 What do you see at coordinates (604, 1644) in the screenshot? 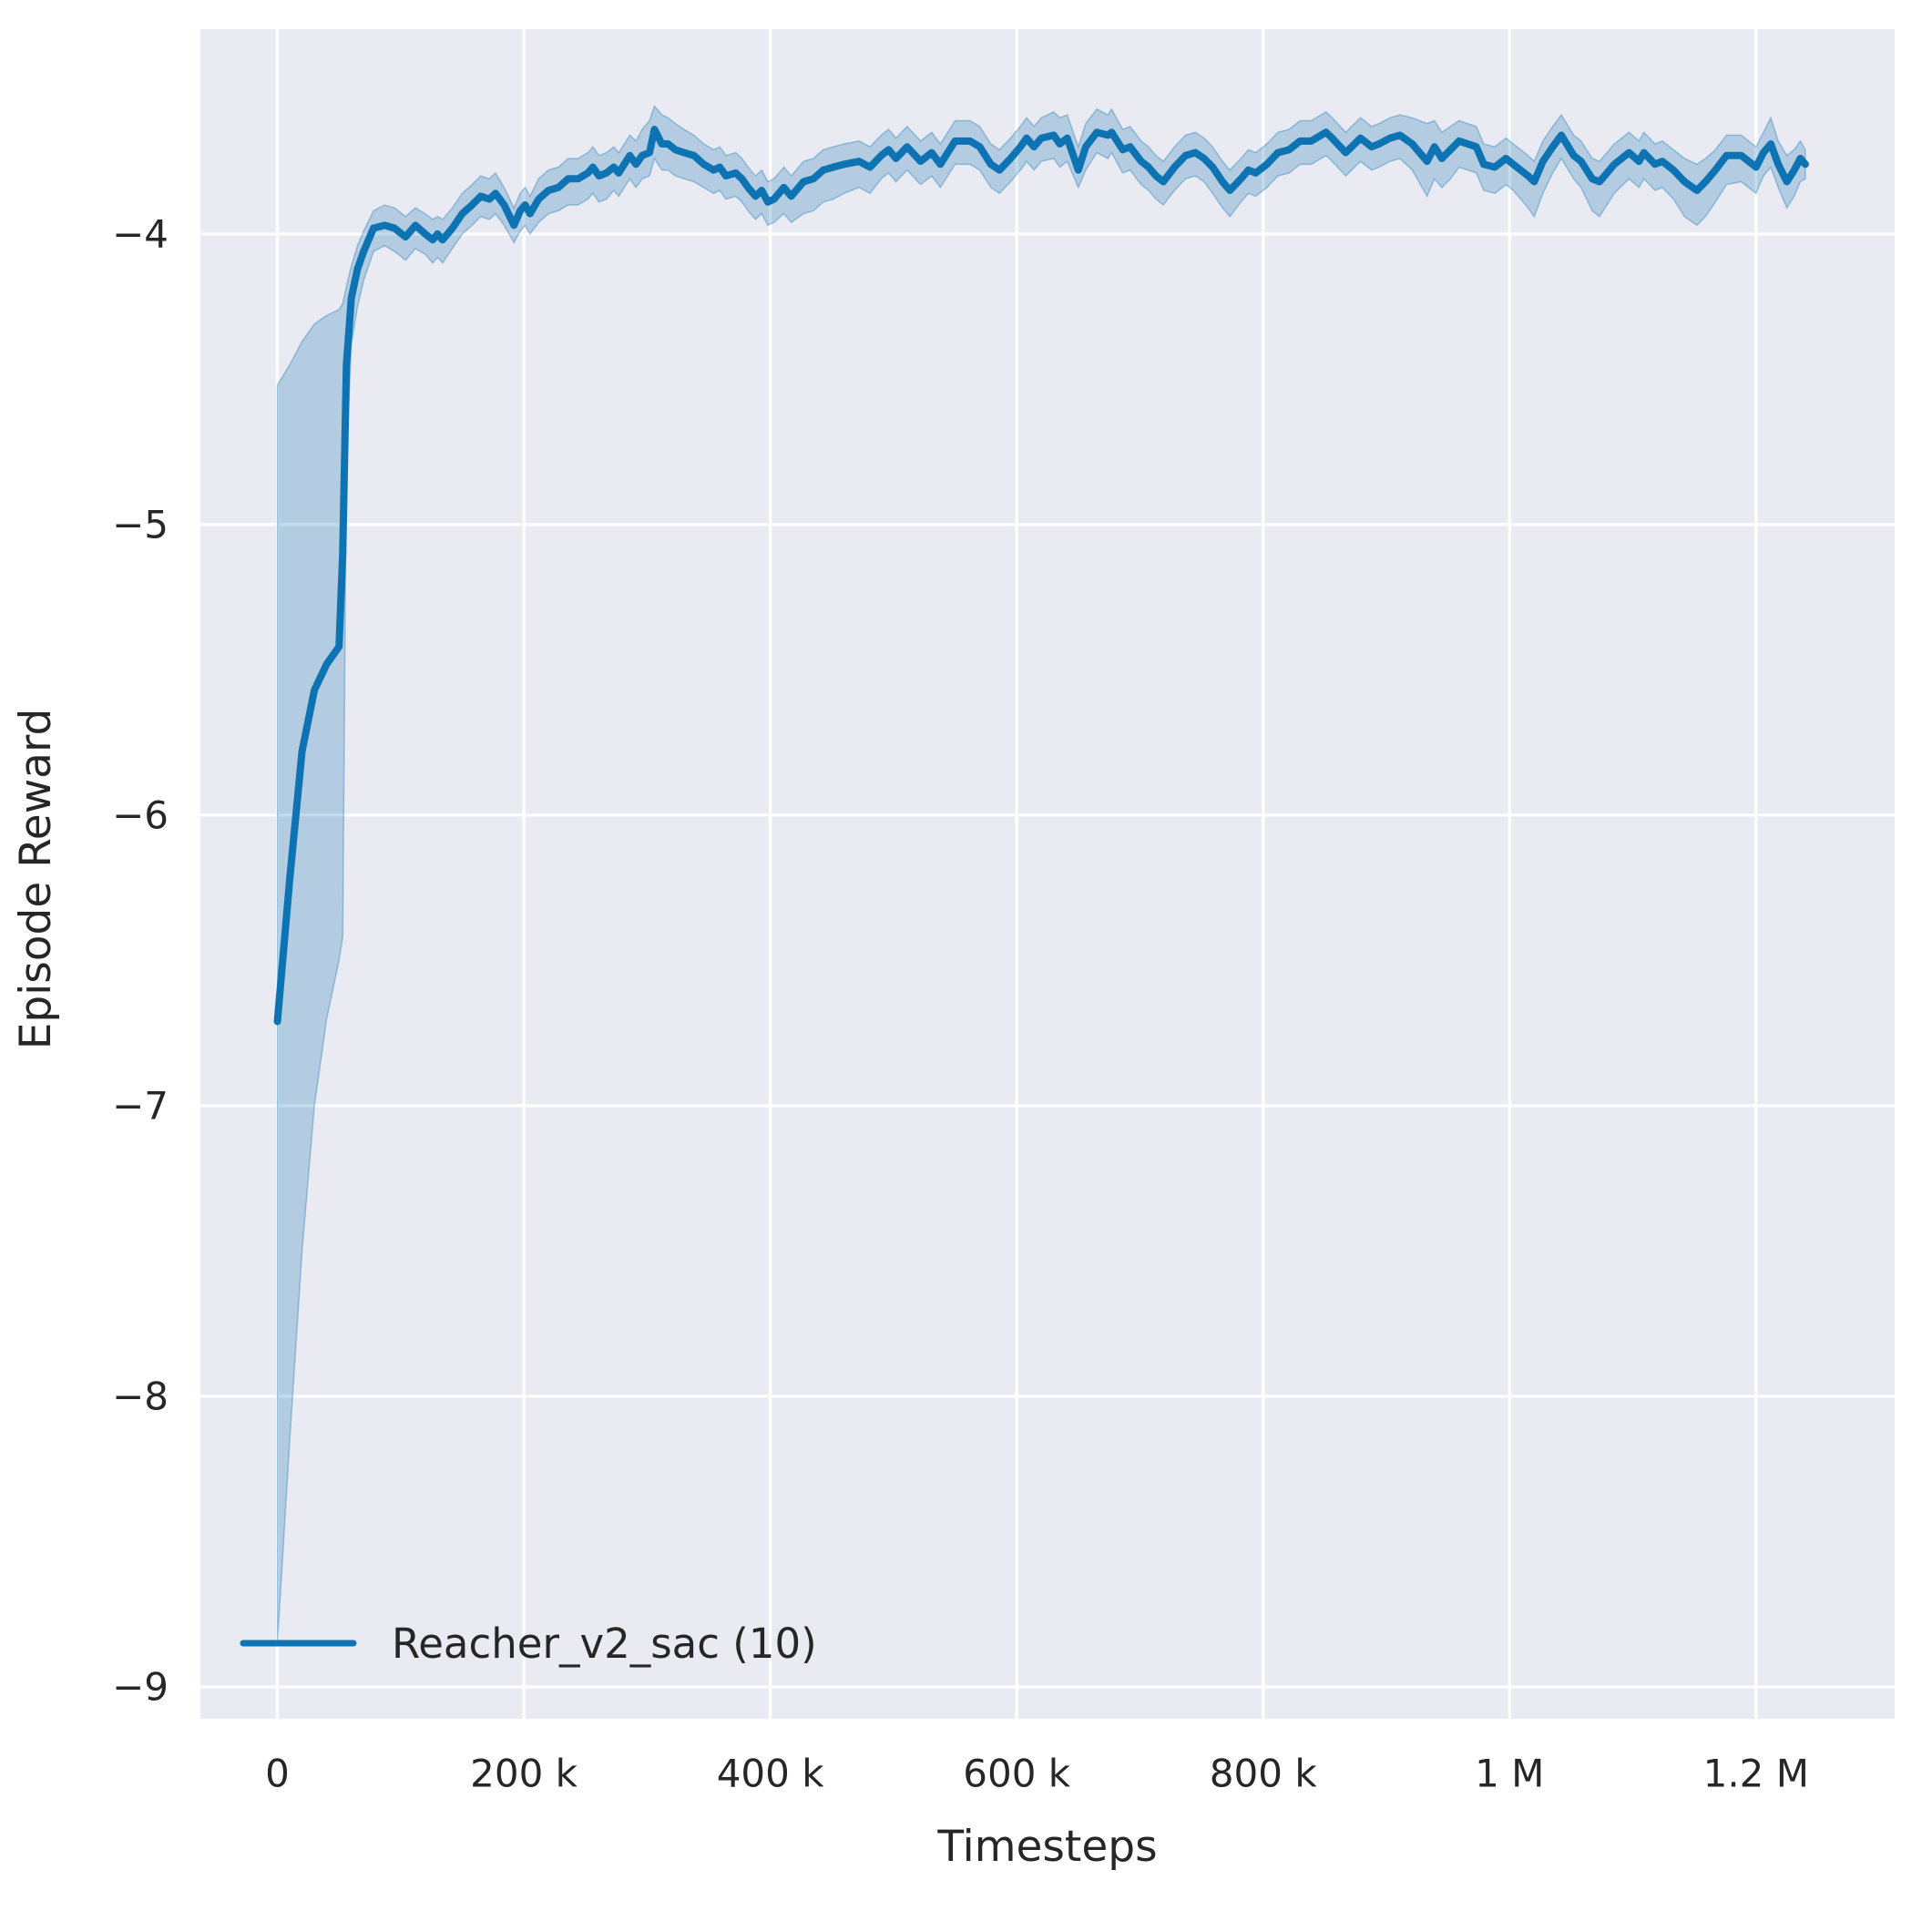
I see `legend-label: Reacher_v2_sac (10)` at bounding box center [604, 1644].